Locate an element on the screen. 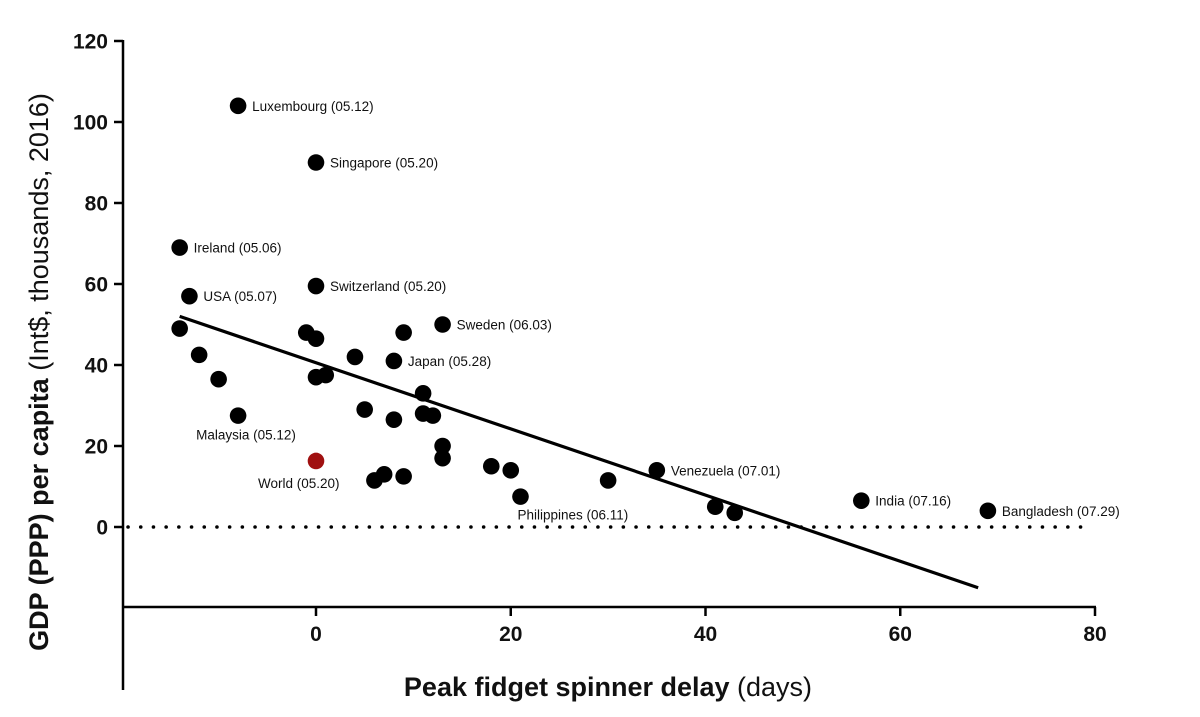 This screenshot has width=1200, height=717. y-tick-label: 40 is located at coordinates (96, 366).